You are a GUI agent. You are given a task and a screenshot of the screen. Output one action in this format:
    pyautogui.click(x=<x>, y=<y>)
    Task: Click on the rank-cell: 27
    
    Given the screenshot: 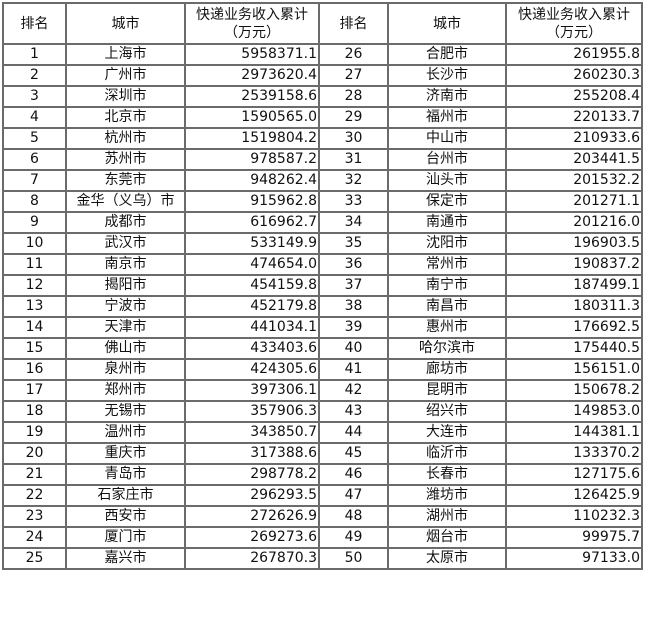 What is the action you would take?
    pyautogui.click(x=353, y=75)
    